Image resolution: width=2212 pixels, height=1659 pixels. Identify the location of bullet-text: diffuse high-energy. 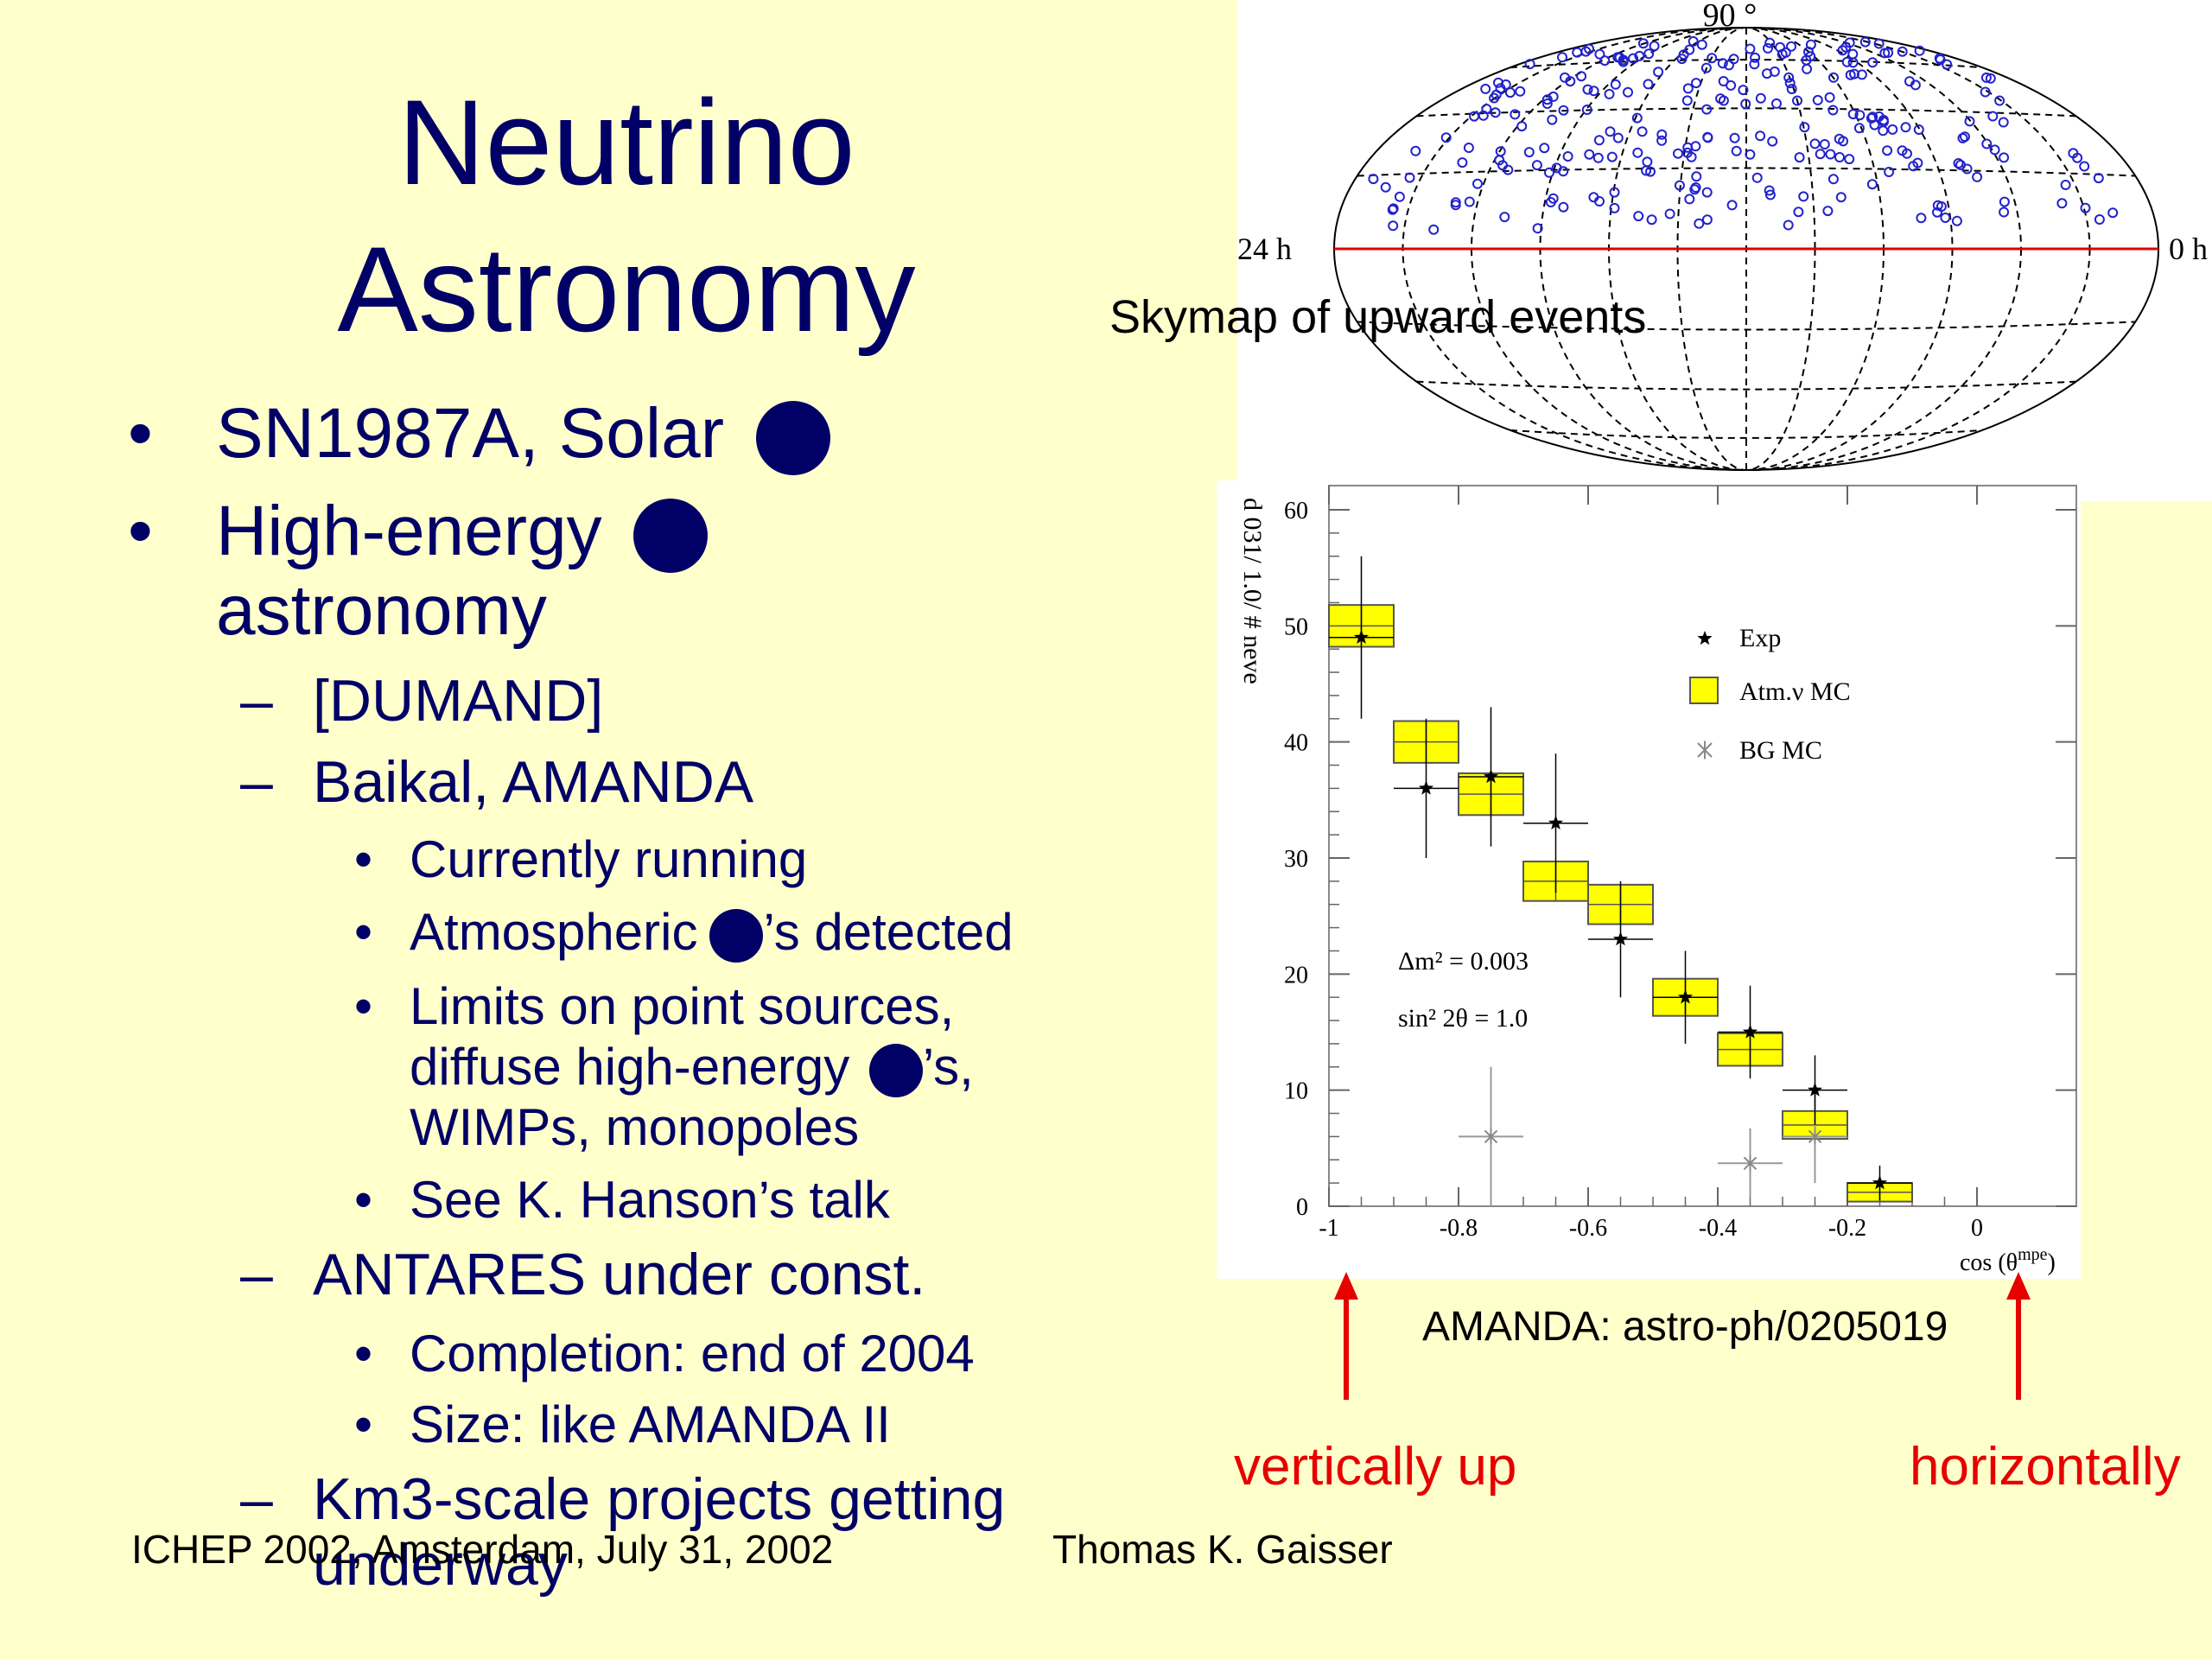
(630, 1067).